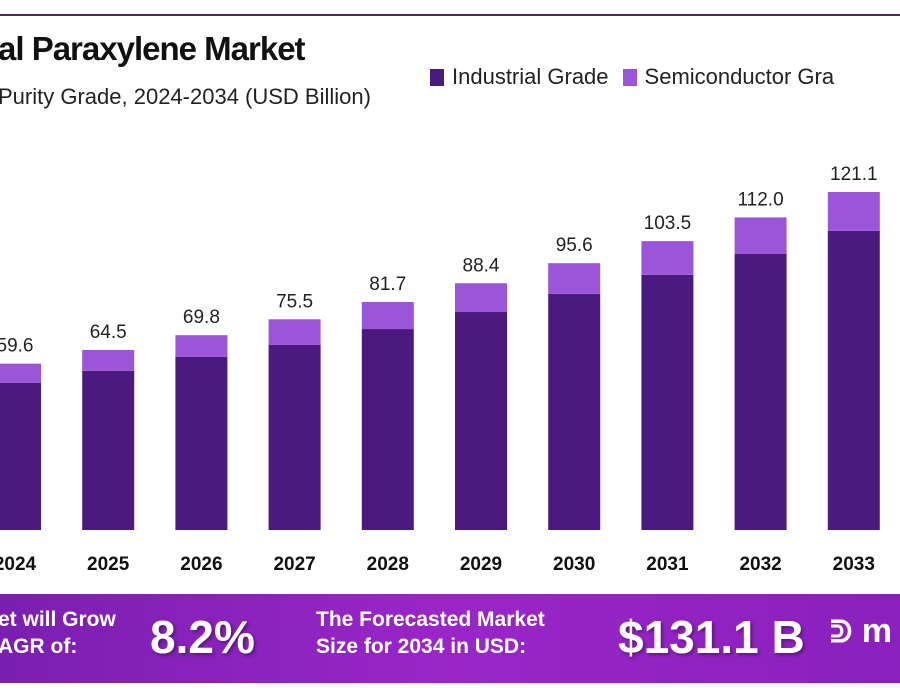 The height and width of the screenshot is (700, 900). Describe the element at coordinates (711, 637) in the screenshot. I see `forecast-value: $131.1 B` at that location.